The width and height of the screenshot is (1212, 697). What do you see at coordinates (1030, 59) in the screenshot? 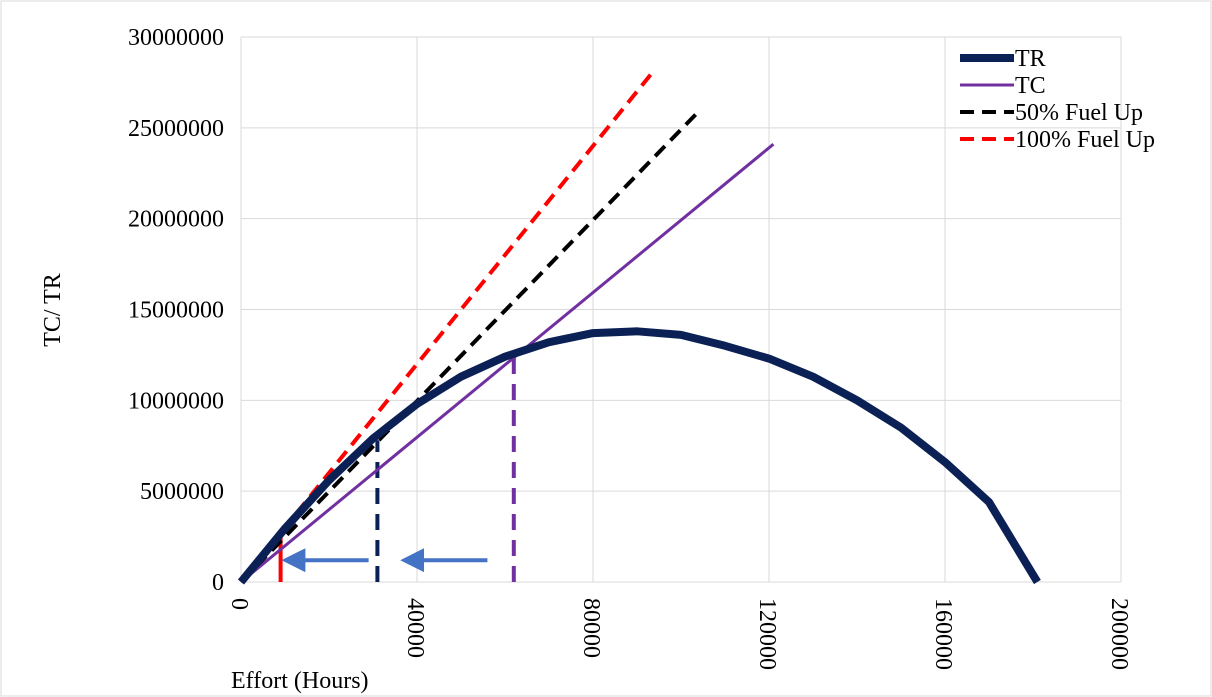
I see `legend-label: TR` at bounding box center [1030, 59].